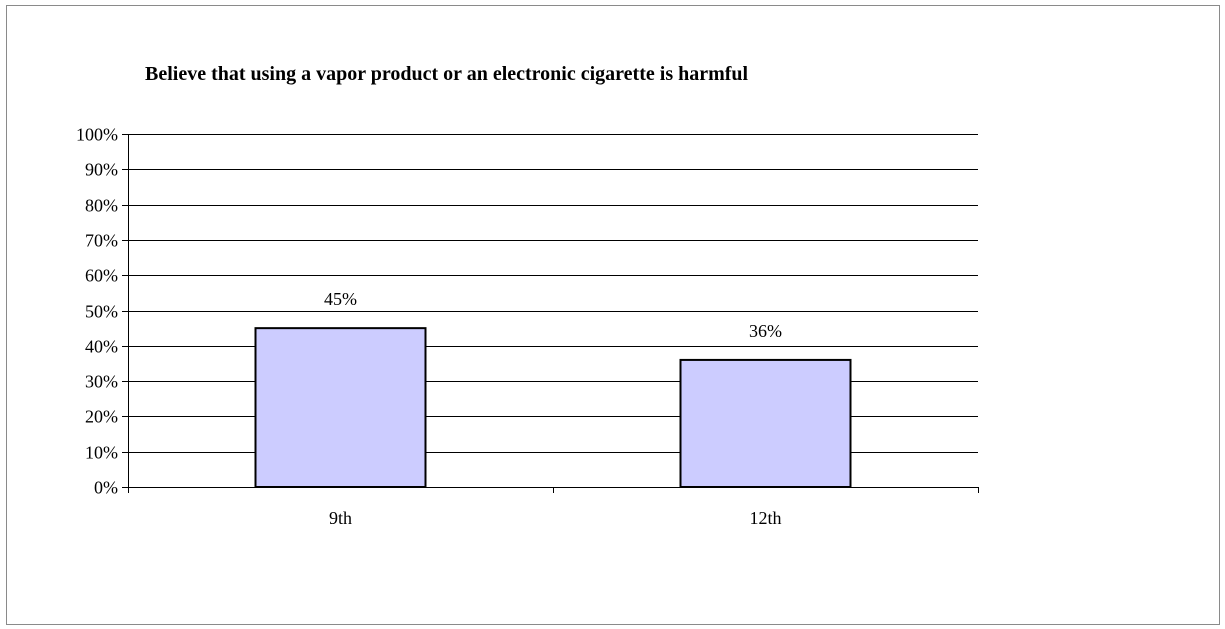 The width and height of the screenshot is (1225, 629). I want to click on x-tick-label: 12th, so click(765, 518).